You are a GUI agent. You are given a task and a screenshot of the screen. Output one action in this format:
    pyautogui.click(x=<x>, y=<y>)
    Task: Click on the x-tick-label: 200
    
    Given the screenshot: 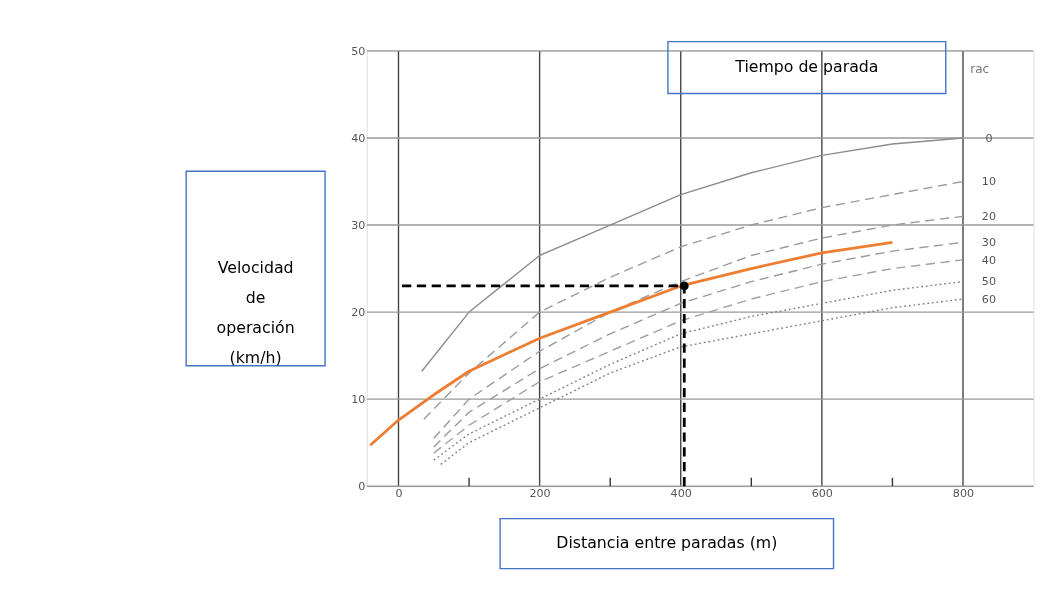 What is the action you would take?
    pyautogui.click(x=540, y=493)
    